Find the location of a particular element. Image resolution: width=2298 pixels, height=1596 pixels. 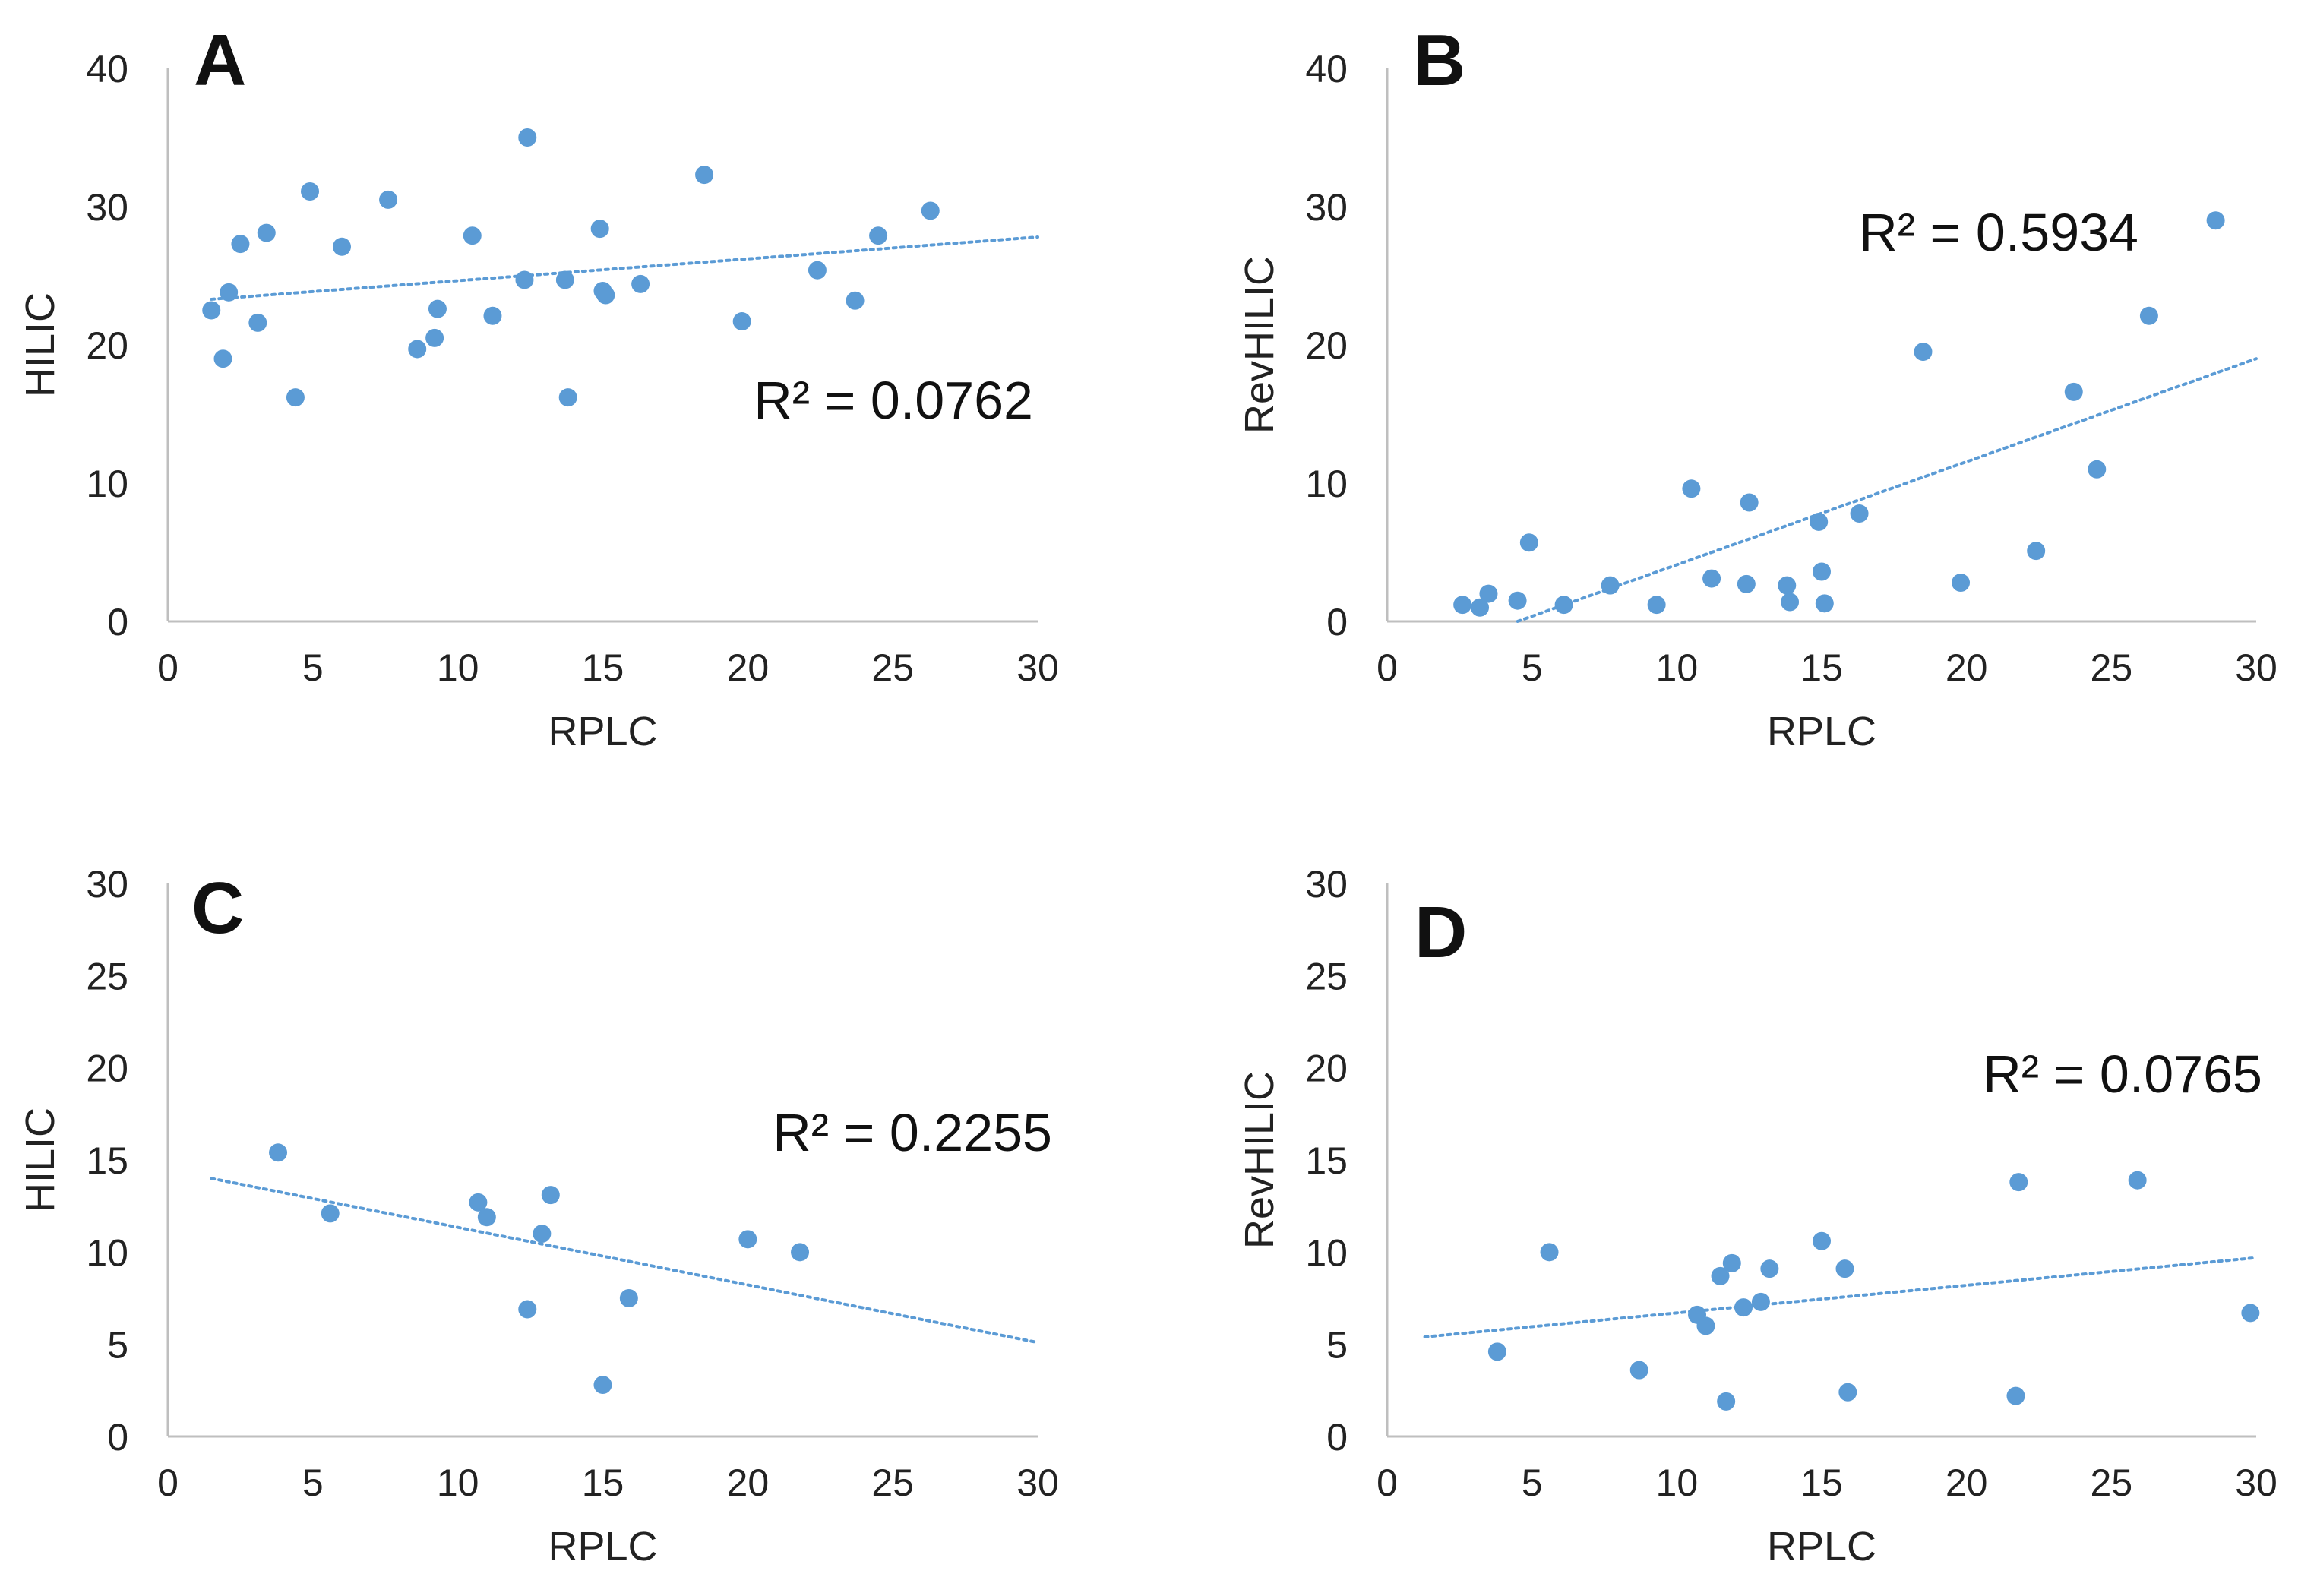

y-tick-label: 20 is located at coordinates (1326, 1069).